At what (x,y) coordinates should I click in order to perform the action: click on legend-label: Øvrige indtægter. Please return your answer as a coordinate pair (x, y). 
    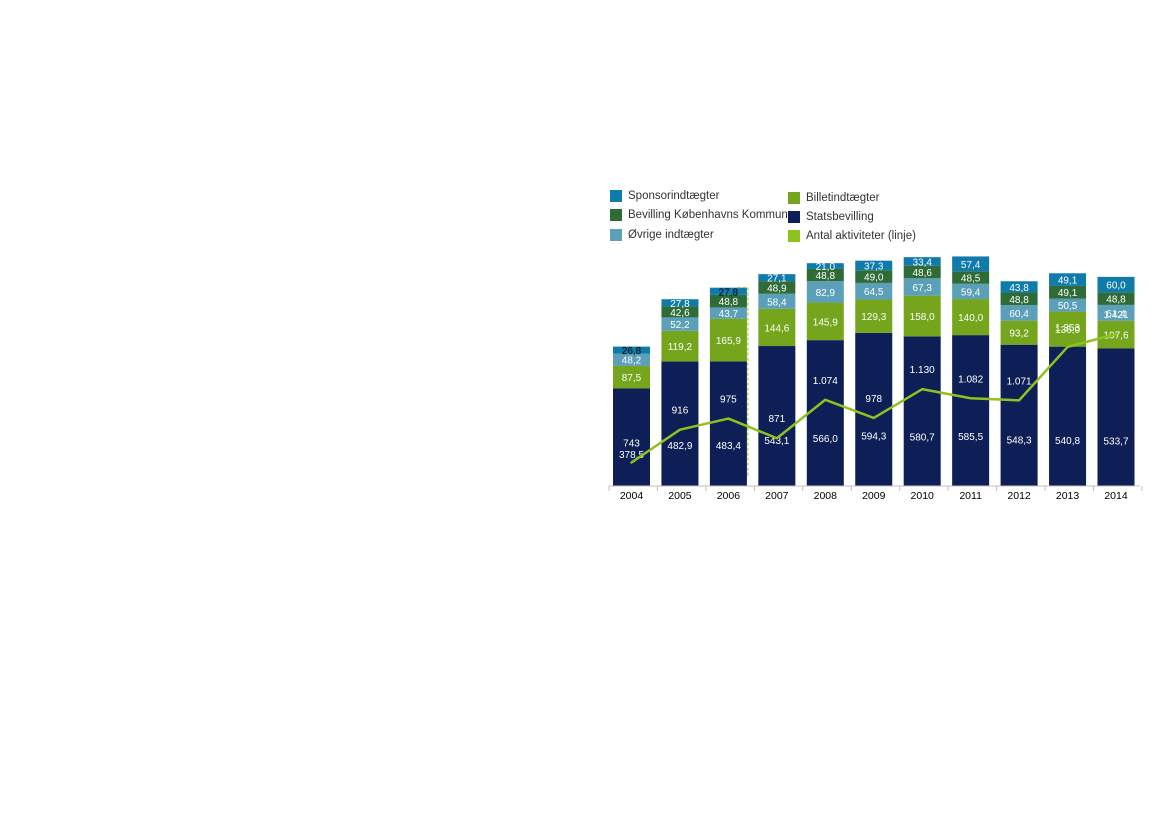
    Looking at the image, I should click on (671, 235).